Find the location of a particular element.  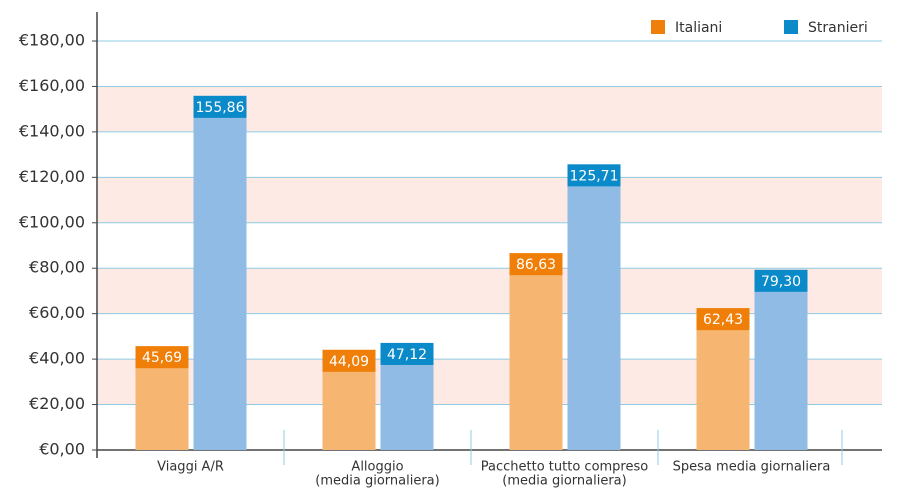

x-tick-label: Alloggio is located at coordinates (377, 467).